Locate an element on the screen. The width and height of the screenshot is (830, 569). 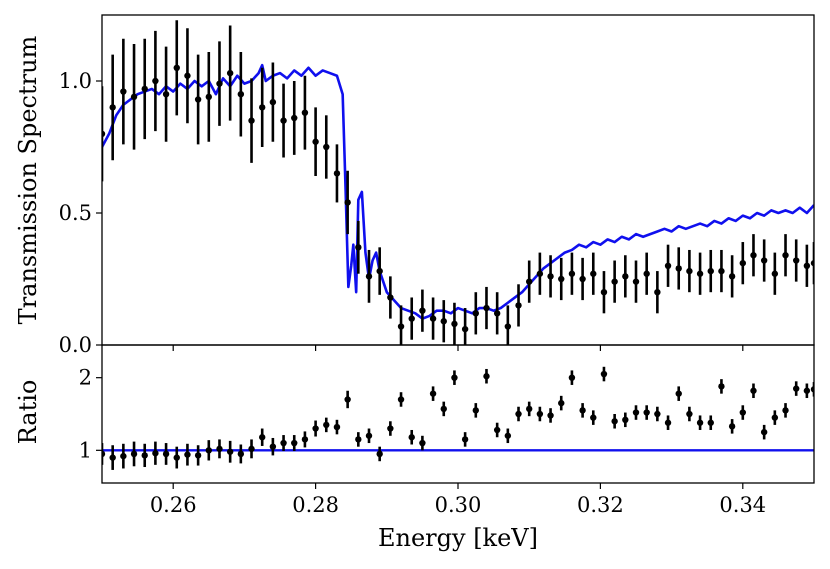
x-tick-label: 0.30 is located at coordinates (458, 505).